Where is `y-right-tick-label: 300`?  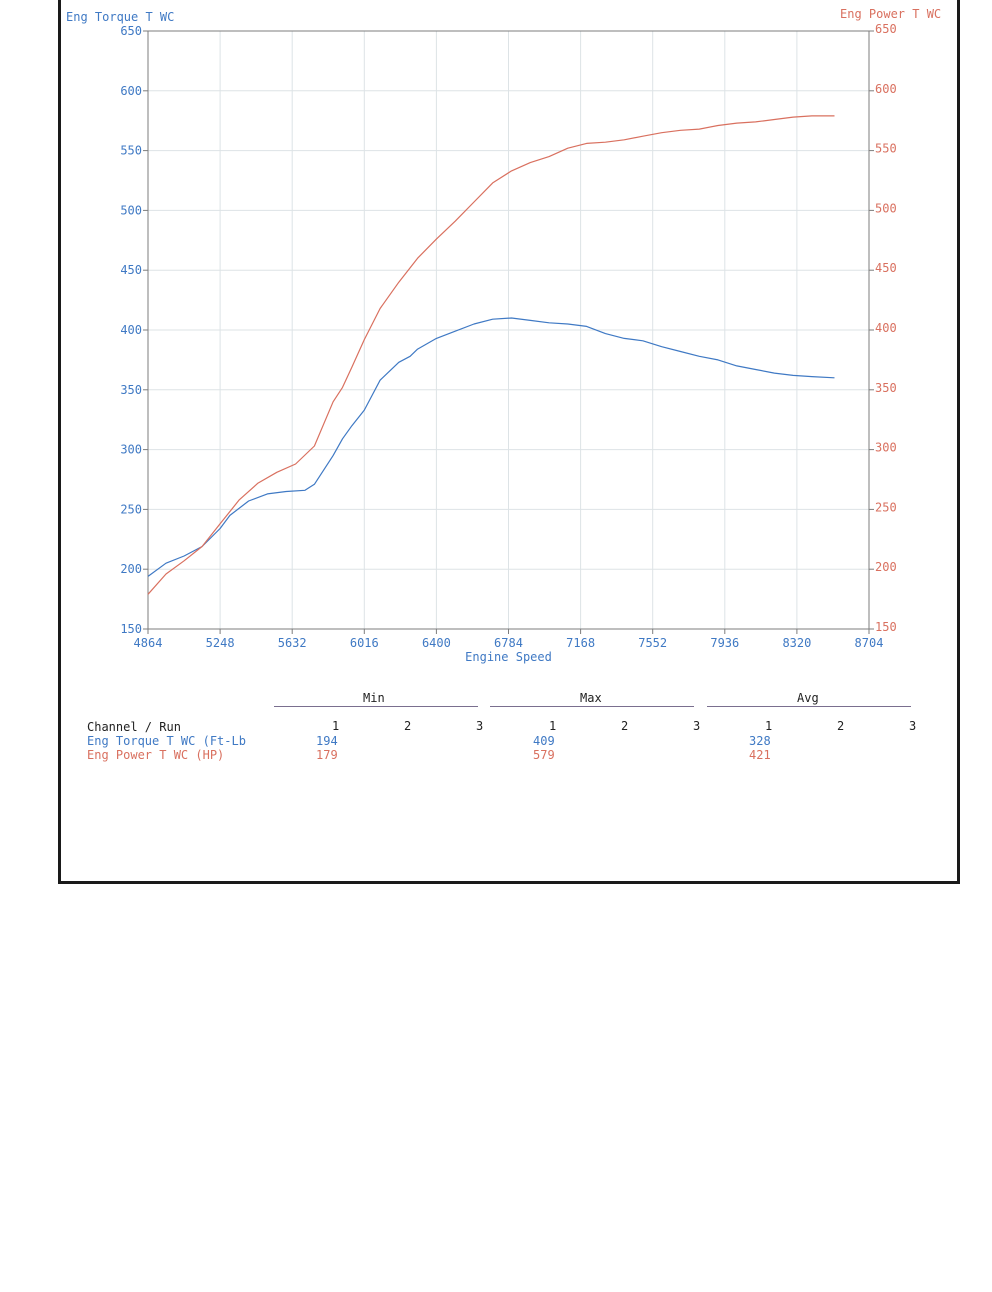 y-right-tick-label: 300 is located at coordinates (886, 448).